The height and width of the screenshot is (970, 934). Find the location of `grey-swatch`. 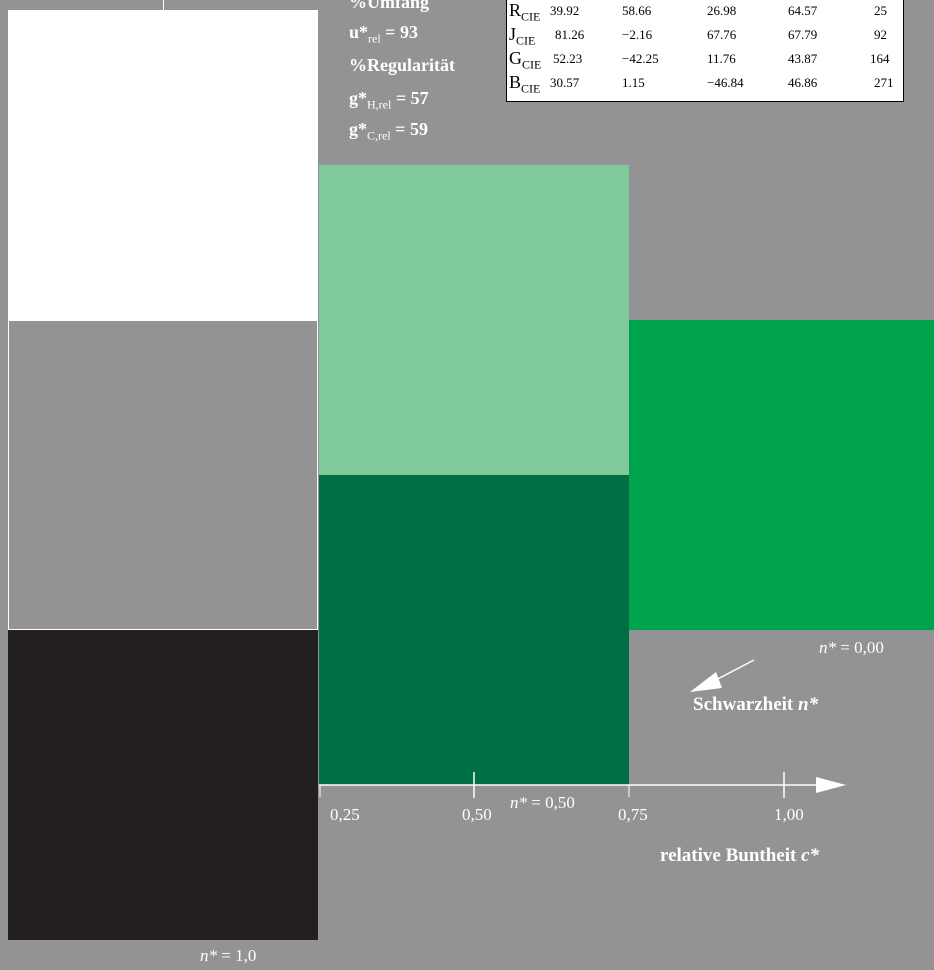

grey-swatch is located at coordinates (163, 475).